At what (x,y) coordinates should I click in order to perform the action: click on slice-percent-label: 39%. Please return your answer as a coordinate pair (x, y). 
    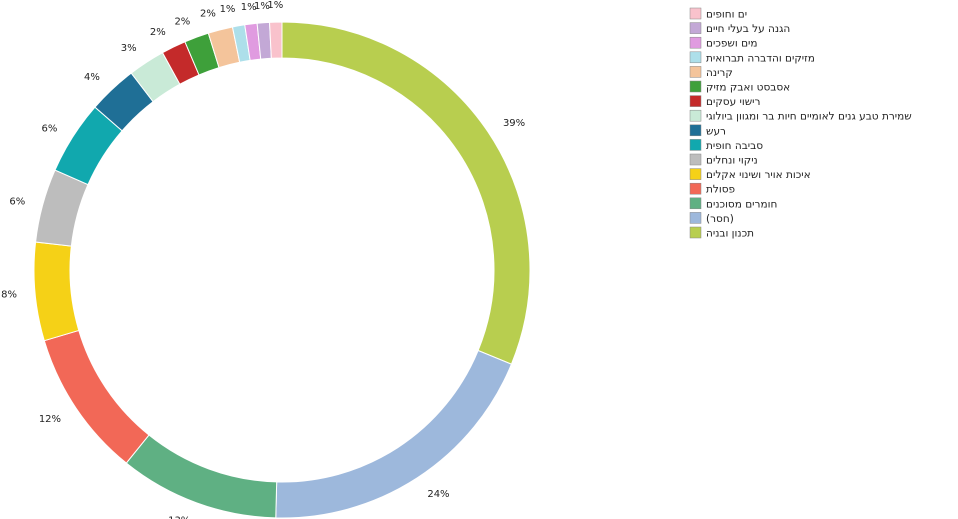
    Looking at the image, I should click on (514, 123).